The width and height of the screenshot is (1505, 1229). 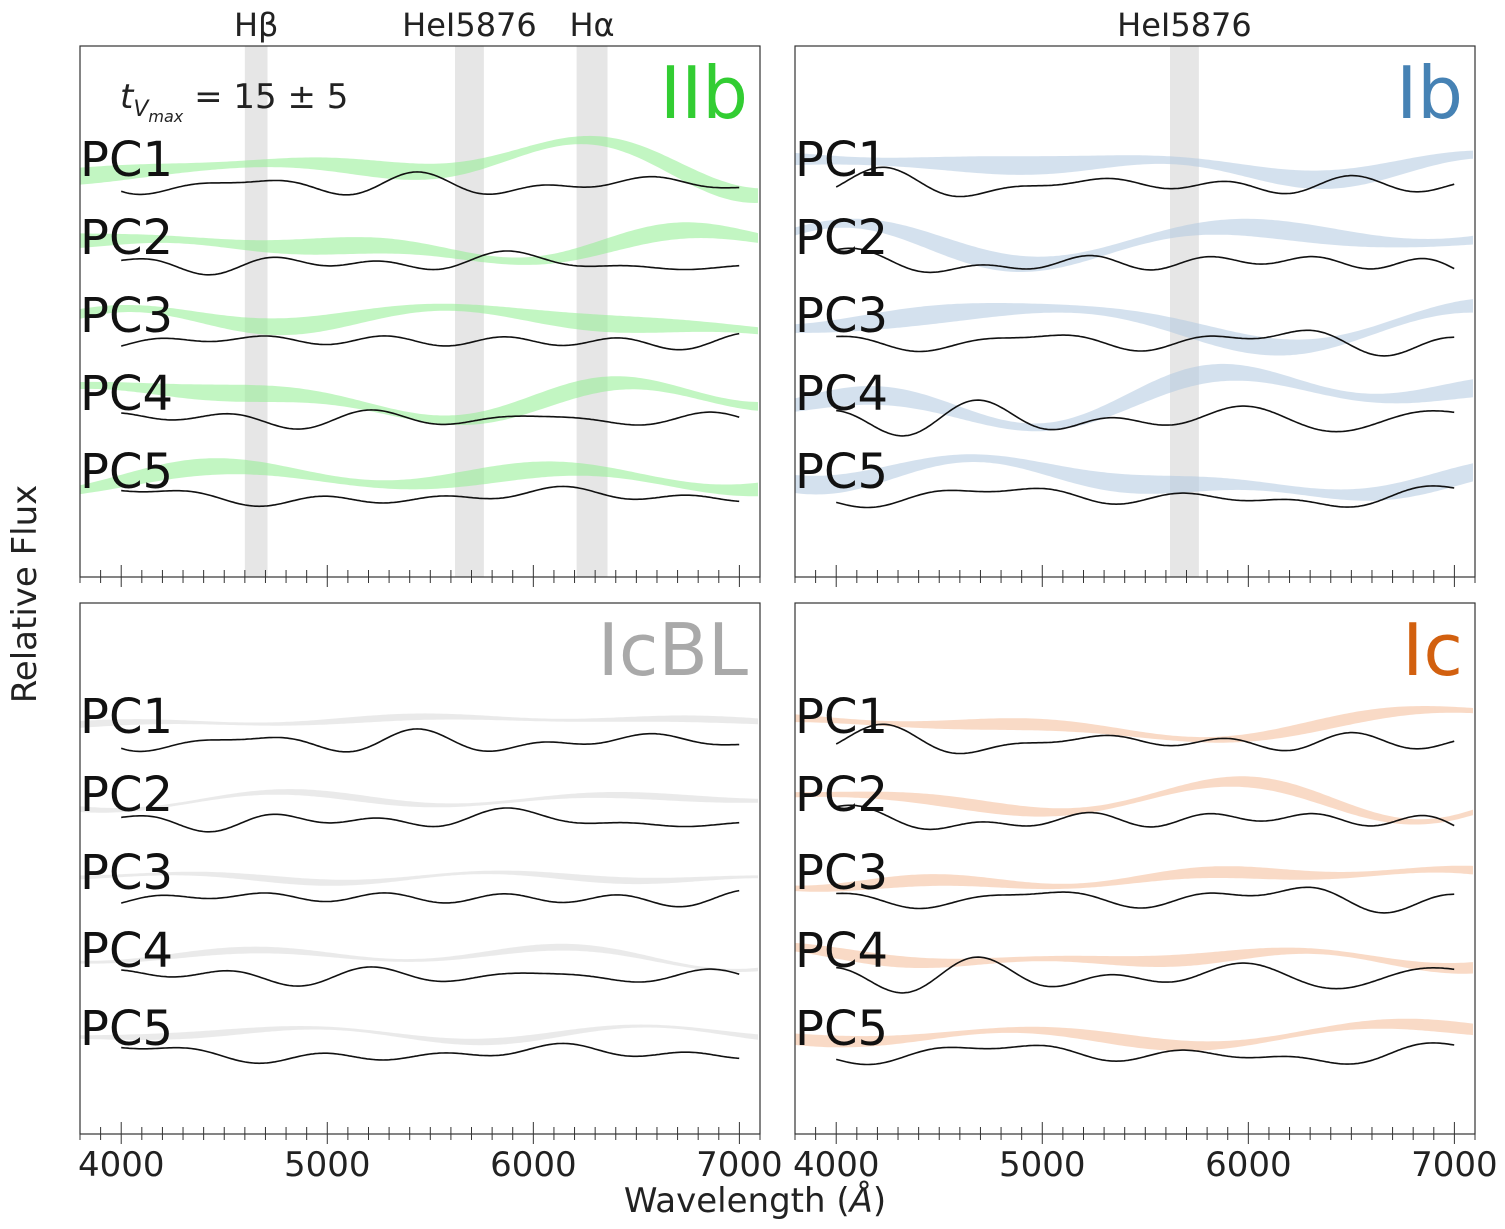 I want to click on panel-title: IcBL, so click(x=673, y=650).